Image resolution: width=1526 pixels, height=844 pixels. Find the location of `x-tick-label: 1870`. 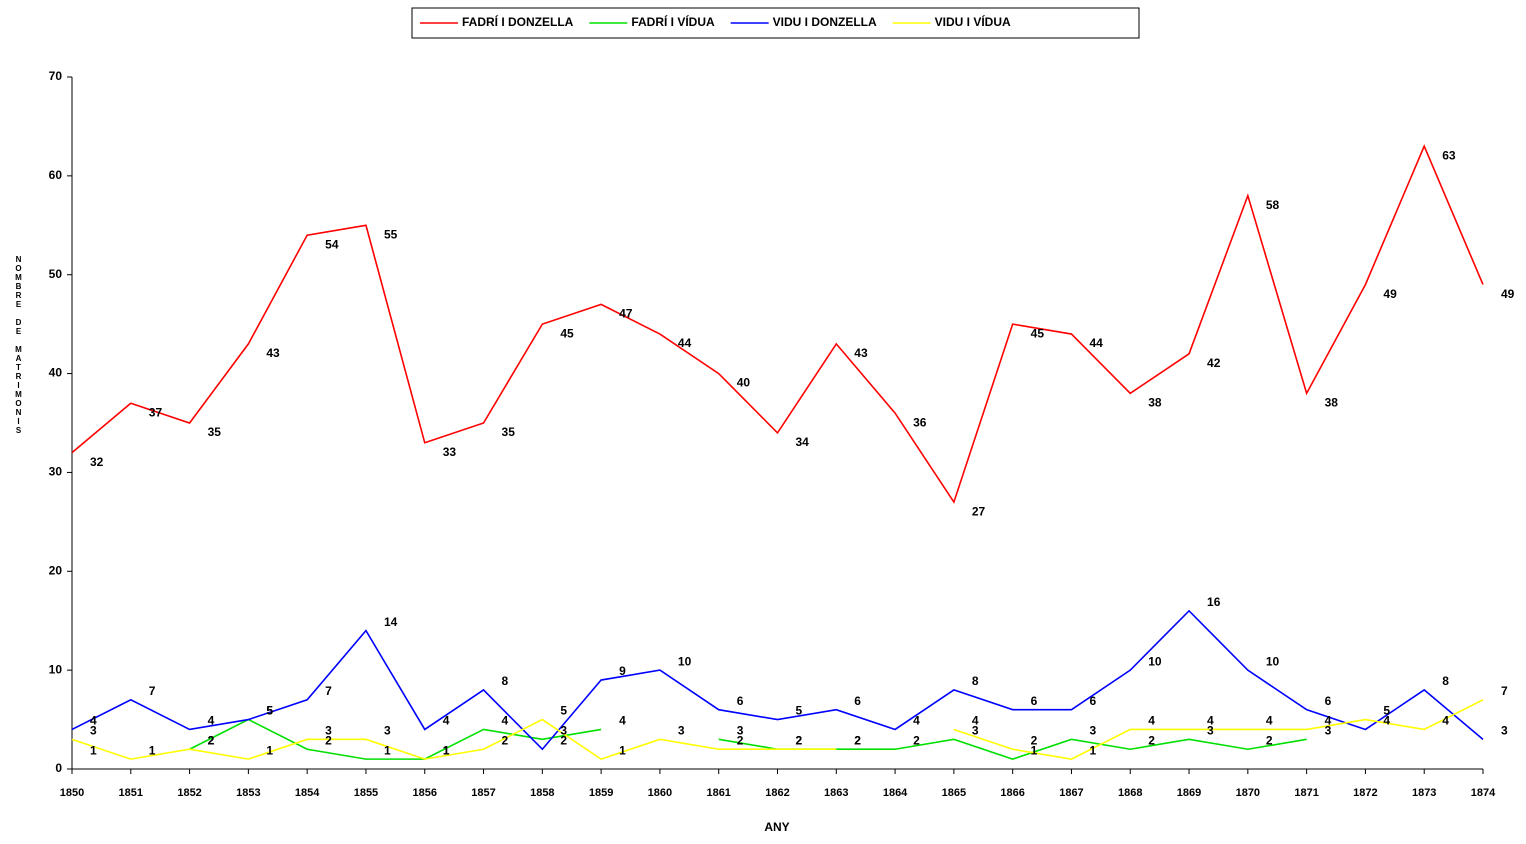

x-tick-label: 1870 is located at coordinates (1248, 793).